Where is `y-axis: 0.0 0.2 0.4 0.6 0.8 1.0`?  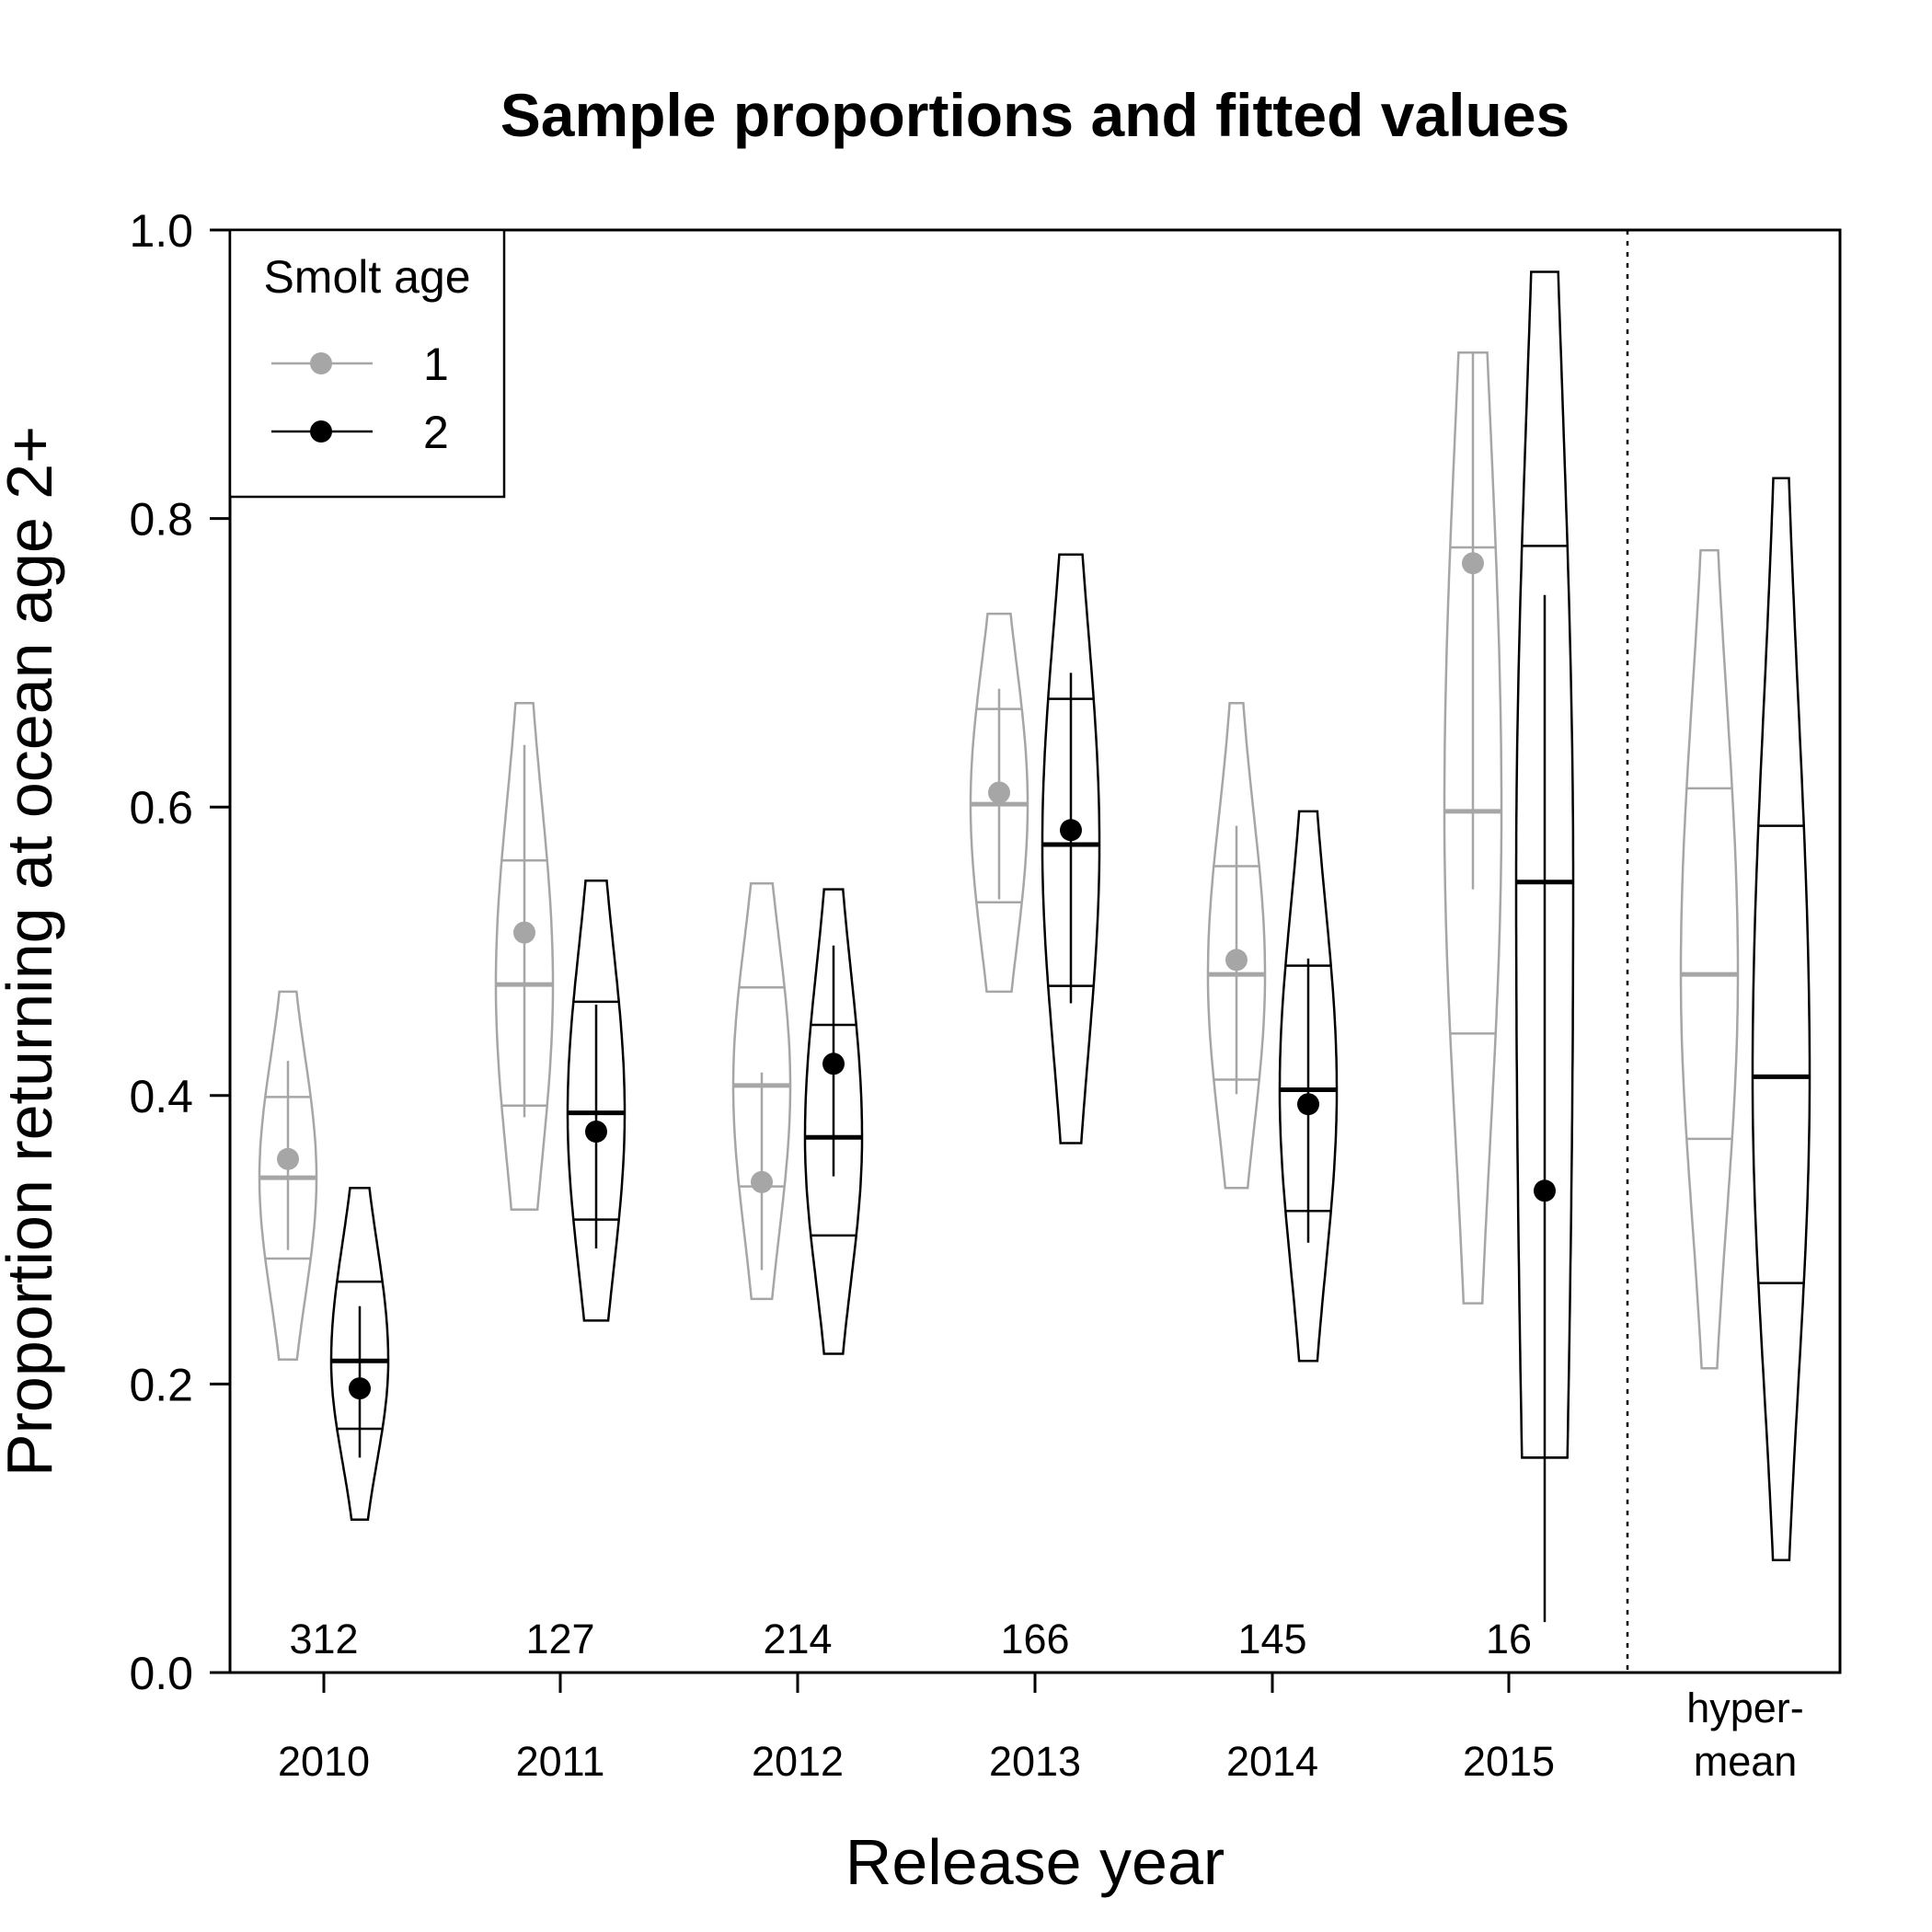
y-axis: 0.0 0.2 0.4 0.6 0.8 1.0 is located at coordinates (179, 952).